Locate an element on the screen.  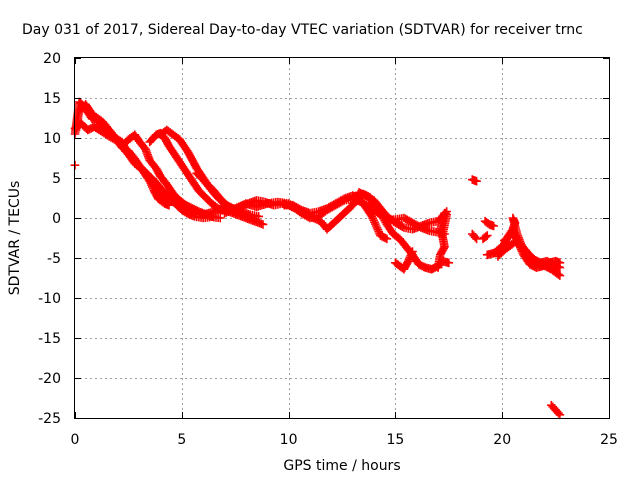
x-tick-label: 5 is located at coordinates (181, 440).